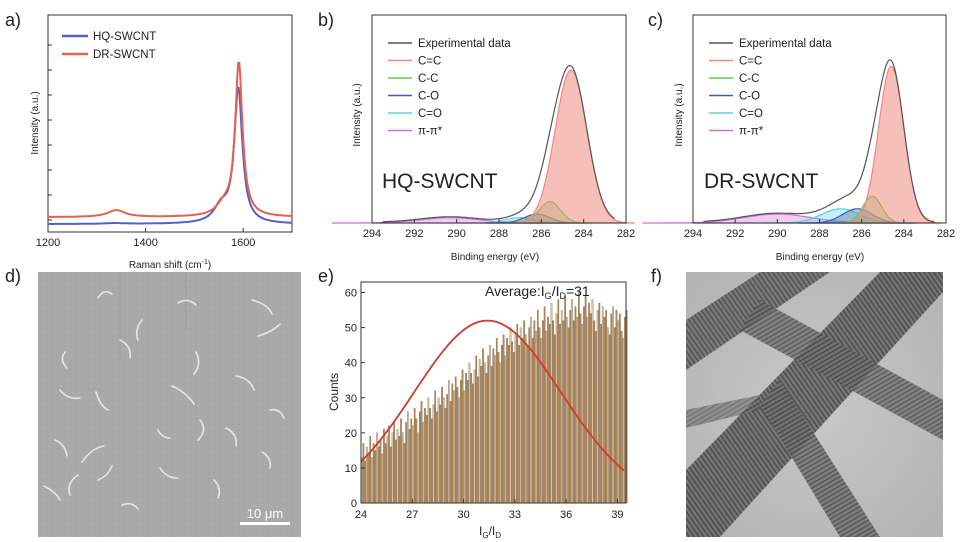  Describe the element at coordinates (515, 515) in the screenshot. I see `panel-e-xtick-label: 33` at that location.